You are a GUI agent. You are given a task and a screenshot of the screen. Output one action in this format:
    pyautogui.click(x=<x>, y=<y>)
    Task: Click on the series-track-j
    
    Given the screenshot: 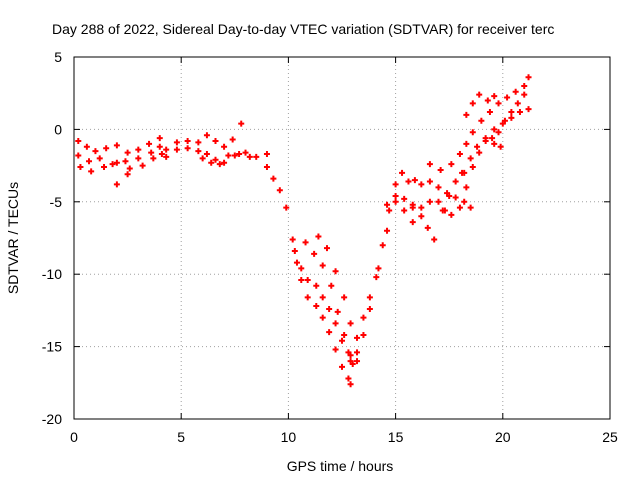 What is the action you would take?
    pyautogui.click(x=329, y=303)
    